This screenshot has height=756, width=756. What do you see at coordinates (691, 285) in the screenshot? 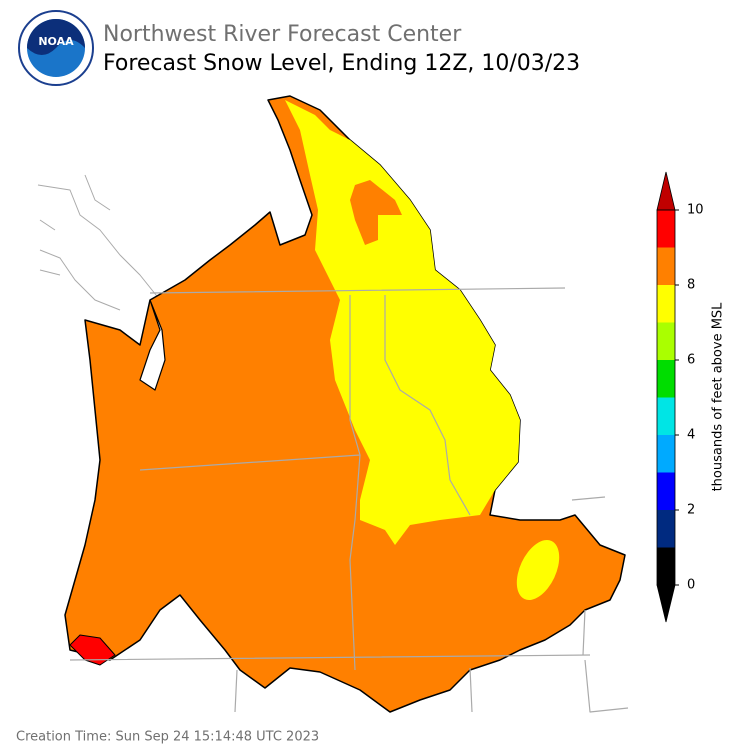
I see `colorbar-tick-label: 8` at bounding box center [691, 285].